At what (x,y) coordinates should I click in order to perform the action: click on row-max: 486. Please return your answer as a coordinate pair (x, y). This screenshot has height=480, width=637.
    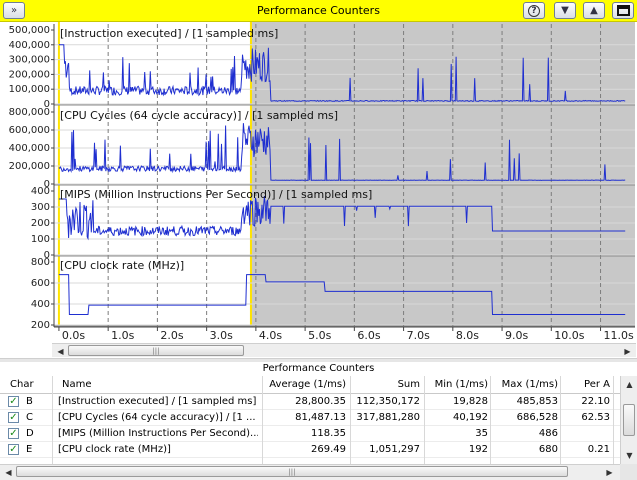
    Looking at the image, I should click on (548, 433).